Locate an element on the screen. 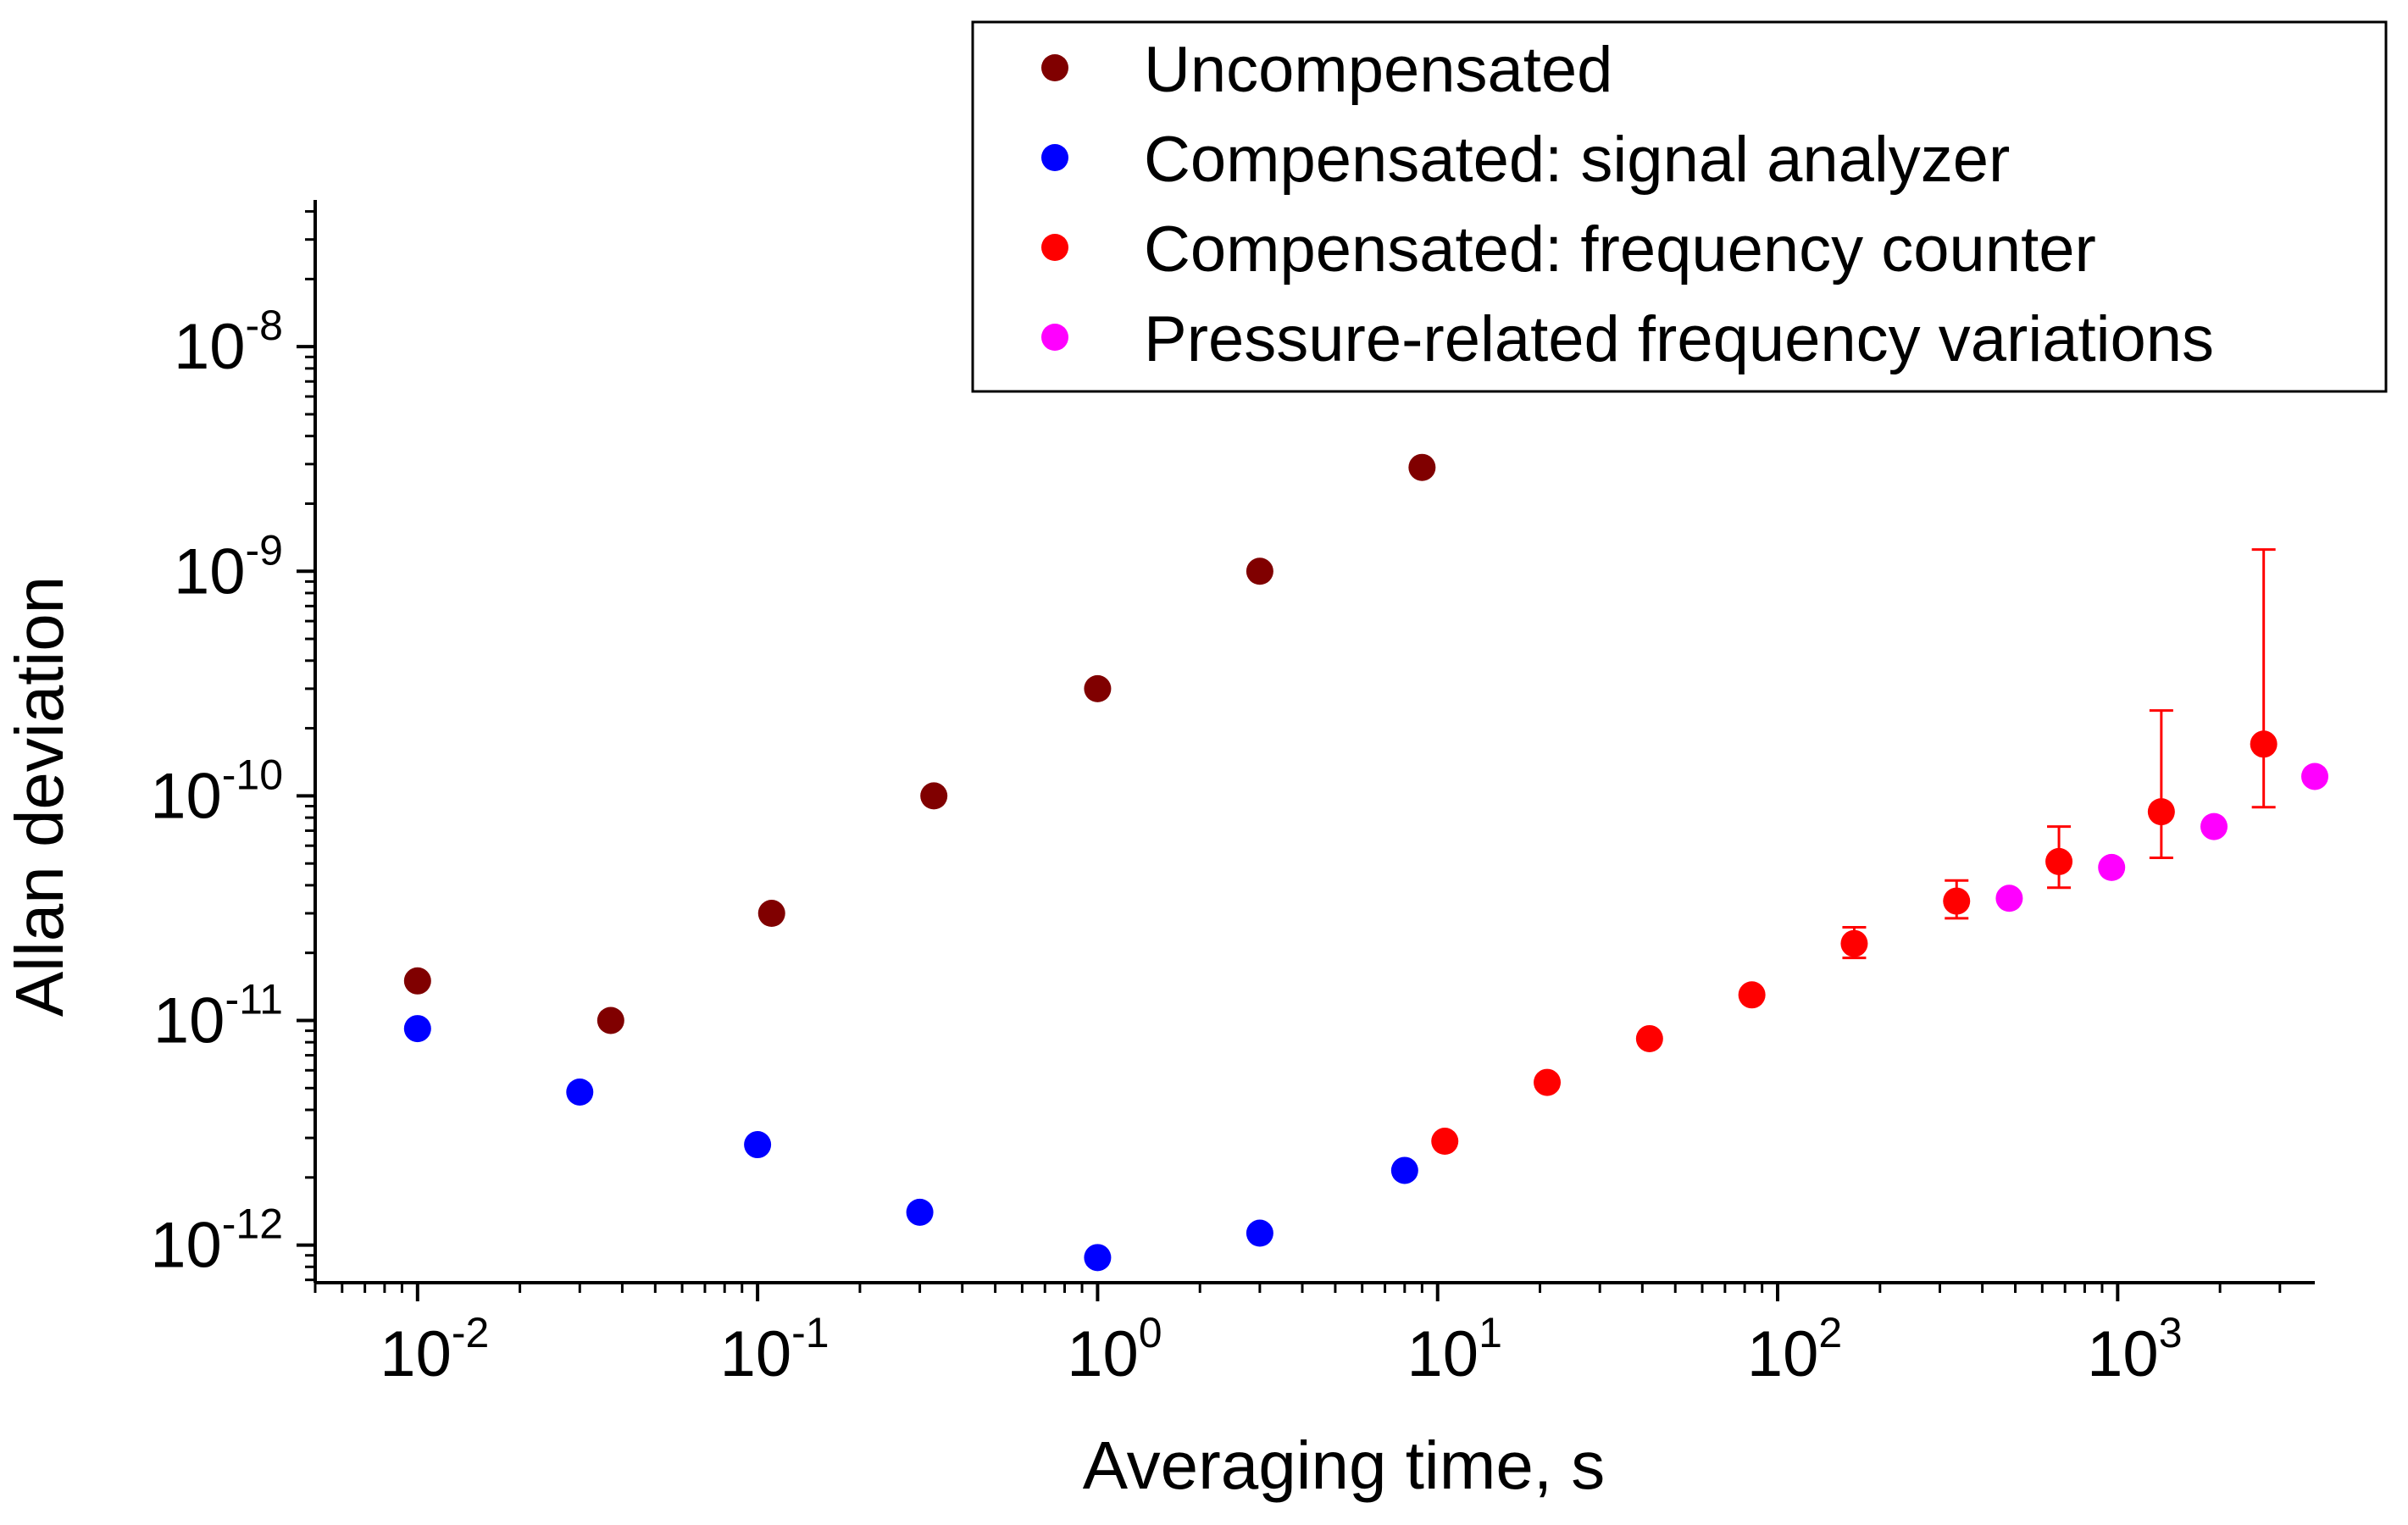 This screenshot has height=1525, width=2408. x-tick-labels: 10⁻² 10⁻¹ 10⁰ 10¹ 10² 10³ is located at coordinates (1281, 1349).